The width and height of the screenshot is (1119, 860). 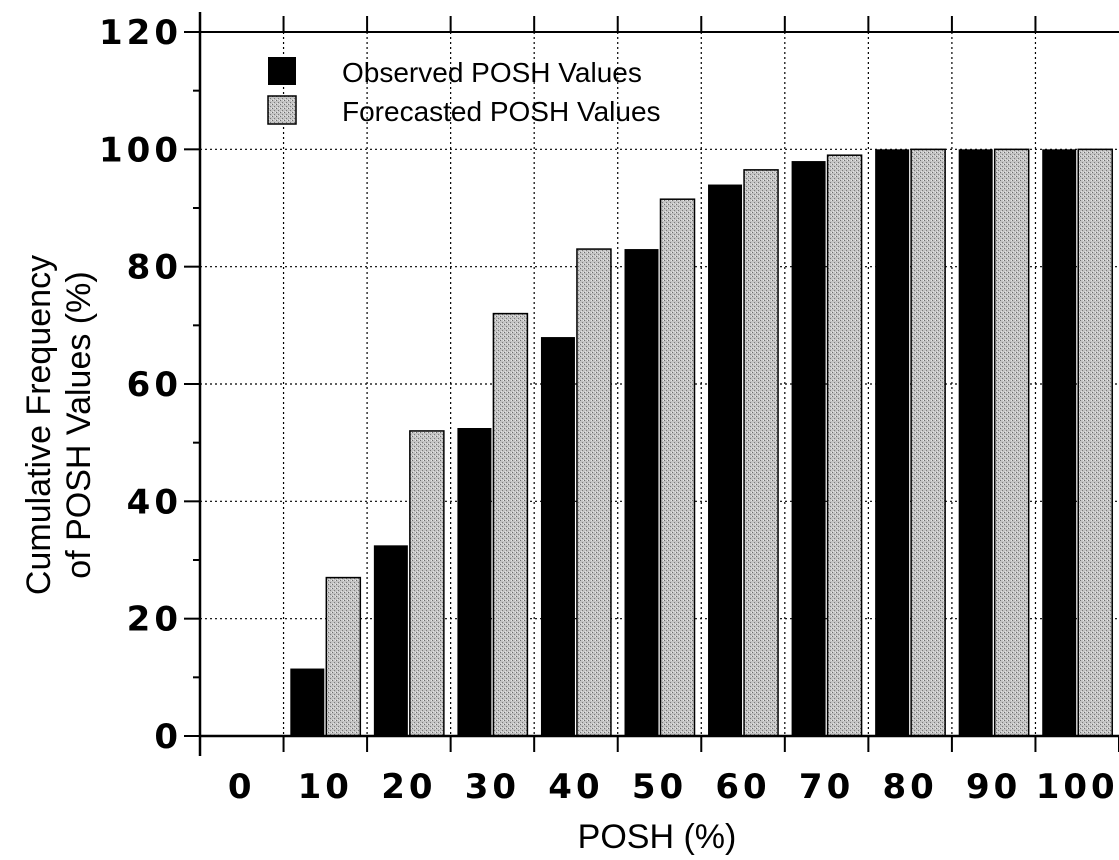 What do you see at coordinates (575, 787) in the screenshot?
I see `x-tick-label-40: 40` at bounding box center [575, 787].